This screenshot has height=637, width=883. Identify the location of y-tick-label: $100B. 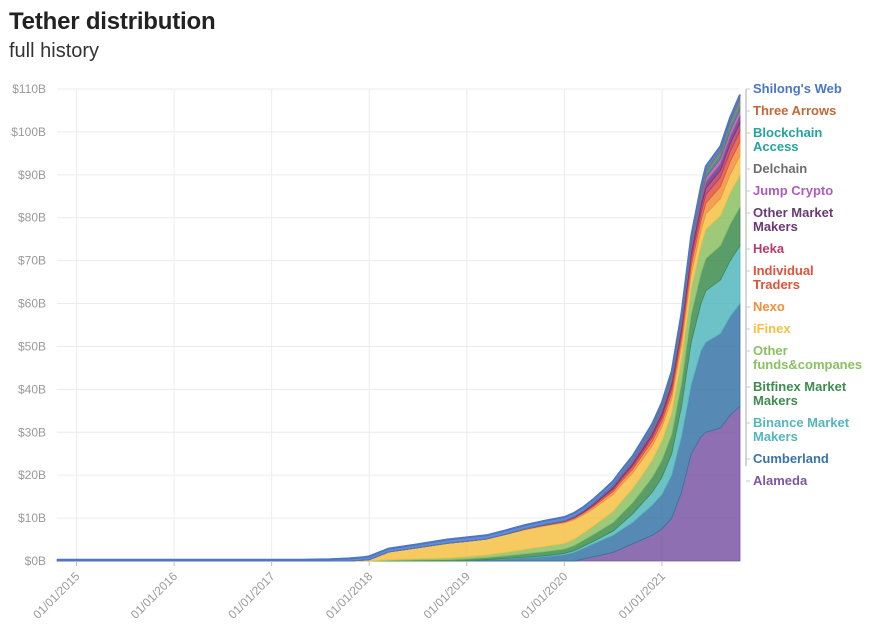
(28, 132).